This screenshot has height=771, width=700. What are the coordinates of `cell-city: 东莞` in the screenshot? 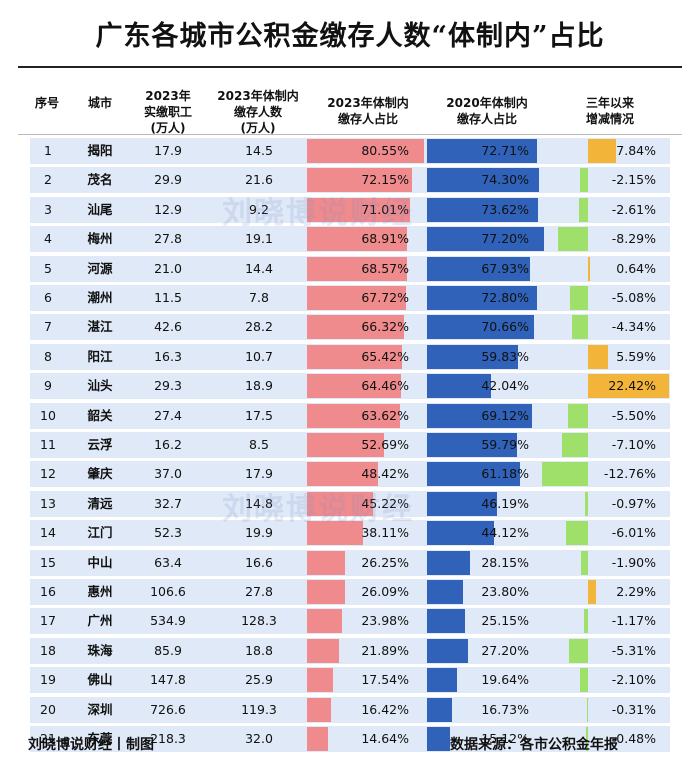 It's located at (100, 738).